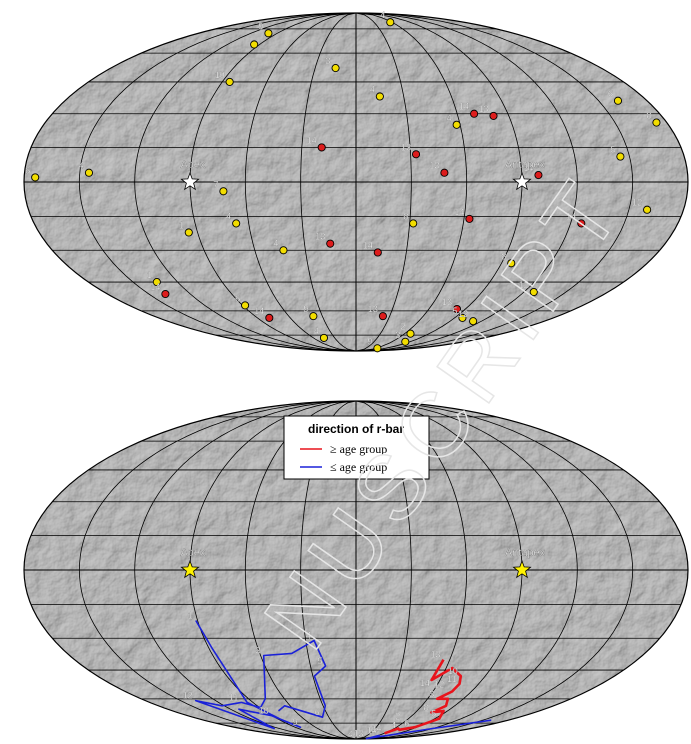 This screenshot has width=691, height=744. I want to click on point-label: 11, so click(233, 697).